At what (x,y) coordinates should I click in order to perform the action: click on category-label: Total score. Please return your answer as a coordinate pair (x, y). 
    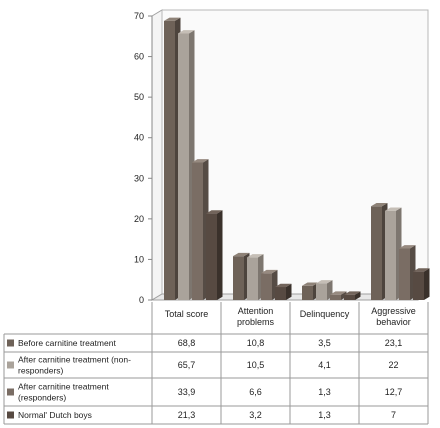
    Looking at the image, I should click on (187, 314).